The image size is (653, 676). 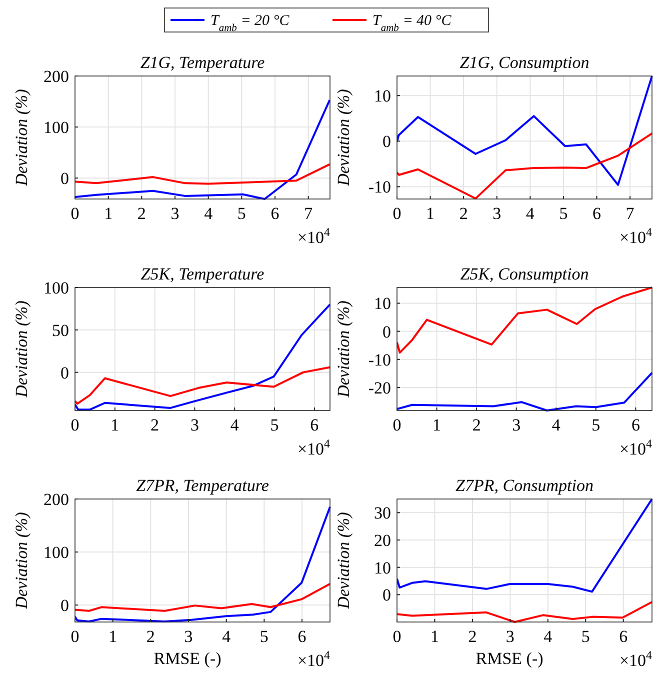 I want to click on legend-label: T$_{amb}$ = 20 °C, so click(x=250, y=23).